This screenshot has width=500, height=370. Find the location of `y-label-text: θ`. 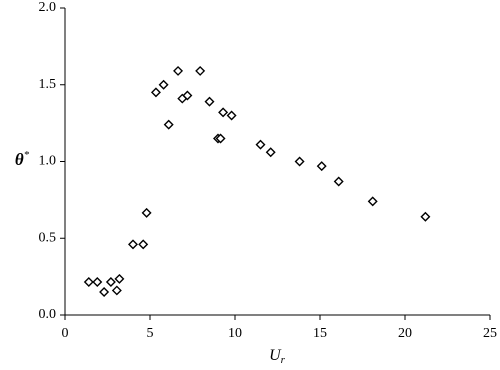

y-label-text: θ is located at coordinates (19, 159).